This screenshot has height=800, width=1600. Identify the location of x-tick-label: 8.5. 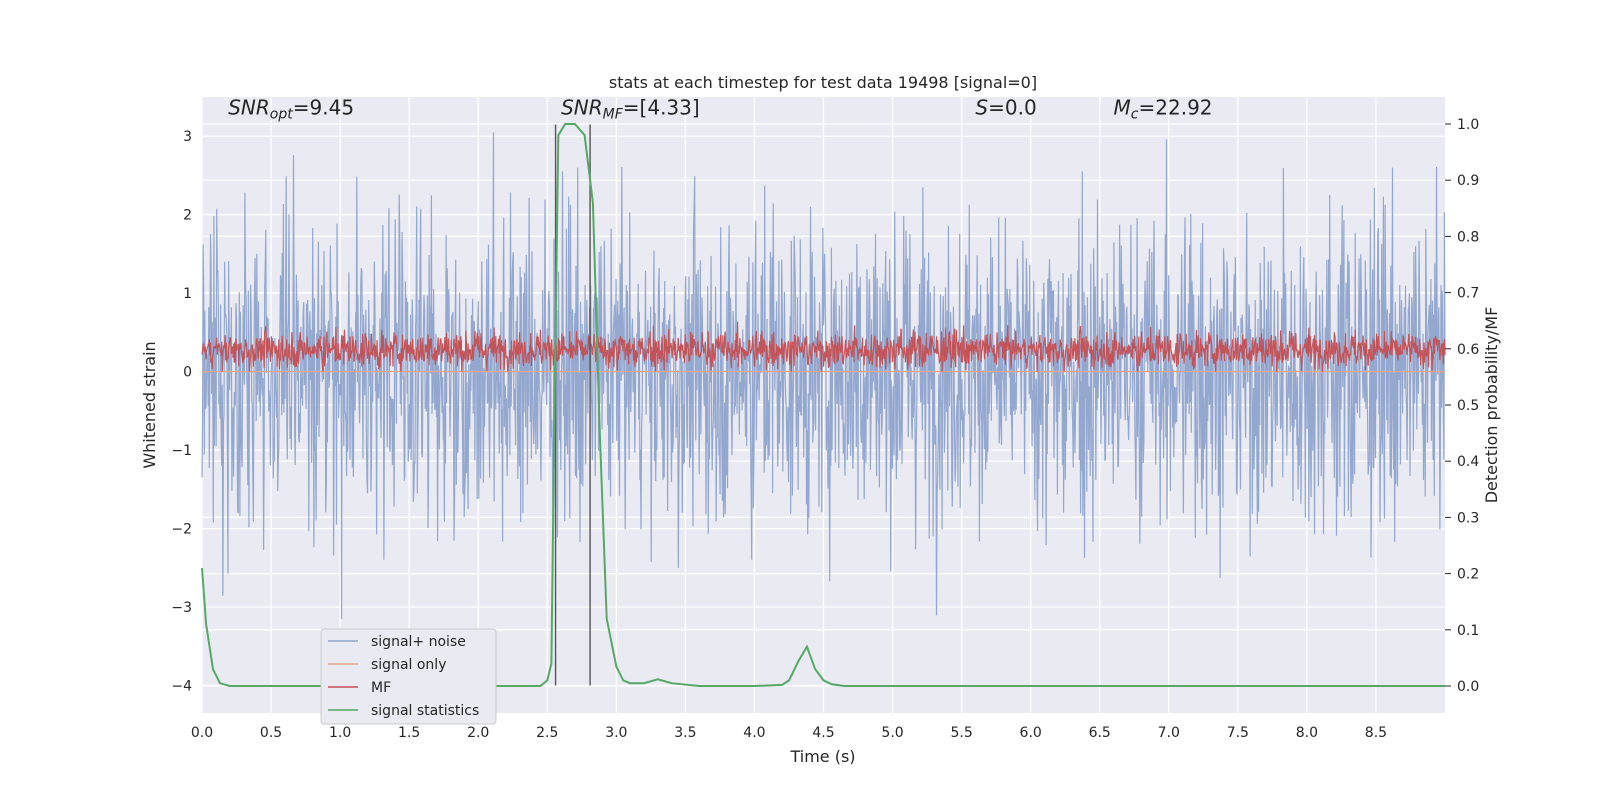
(1376, 733).